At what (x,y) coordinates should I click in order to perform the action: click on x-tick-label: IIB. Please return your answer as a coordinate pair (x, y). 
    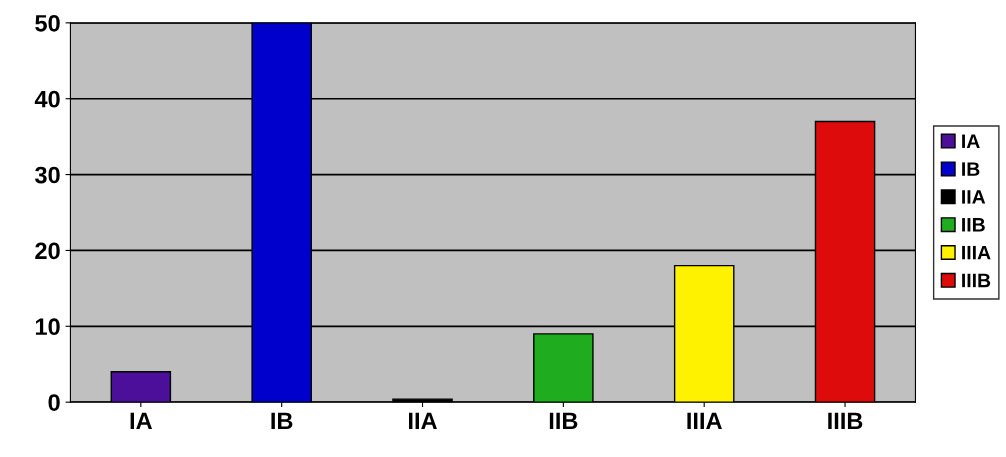
    Looking at the image, I should click on (563, 420).